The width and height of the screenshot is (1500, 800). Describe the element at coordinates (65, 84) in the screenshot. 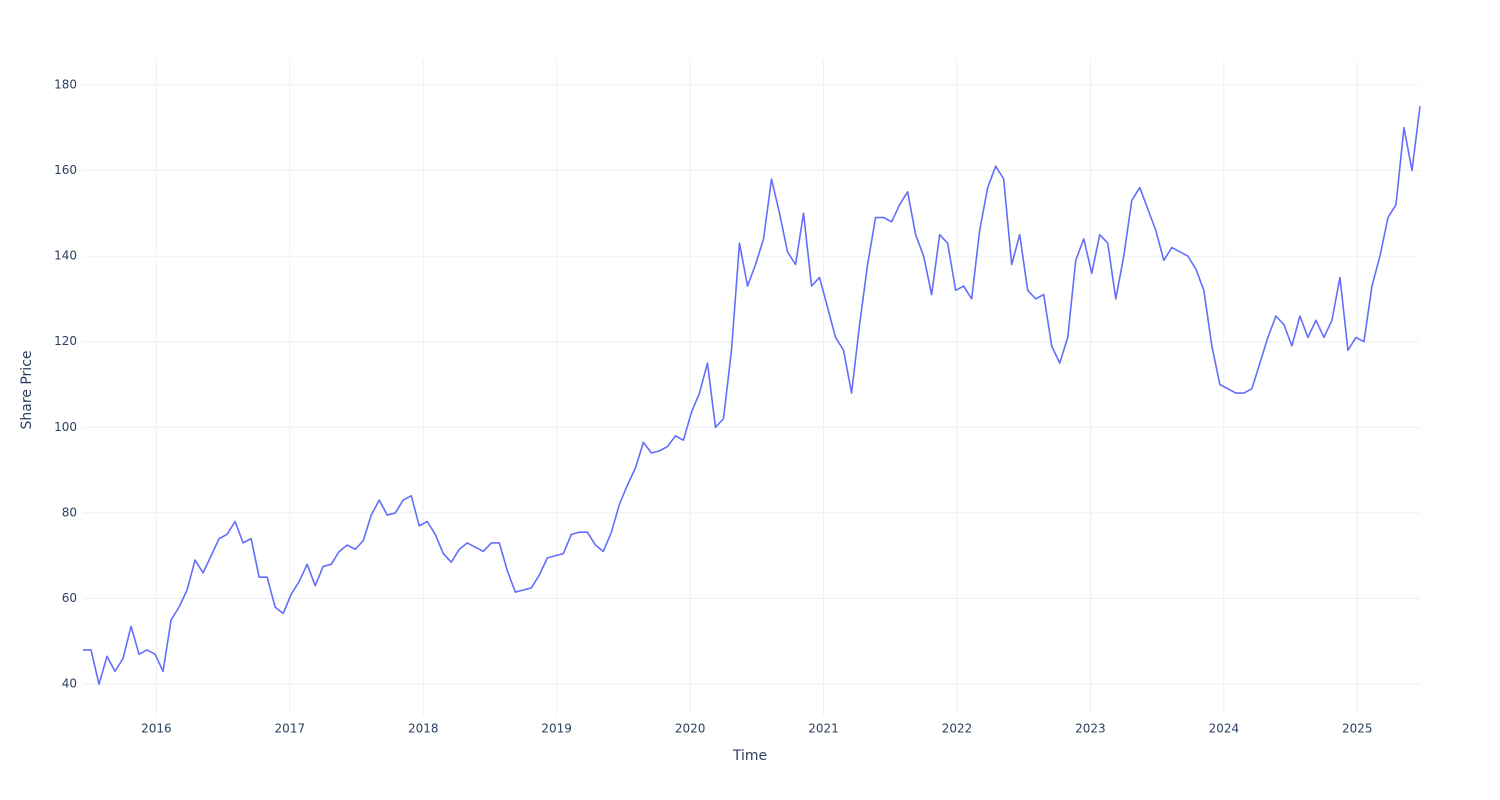

I see `y-tick-label: 180` at that location.